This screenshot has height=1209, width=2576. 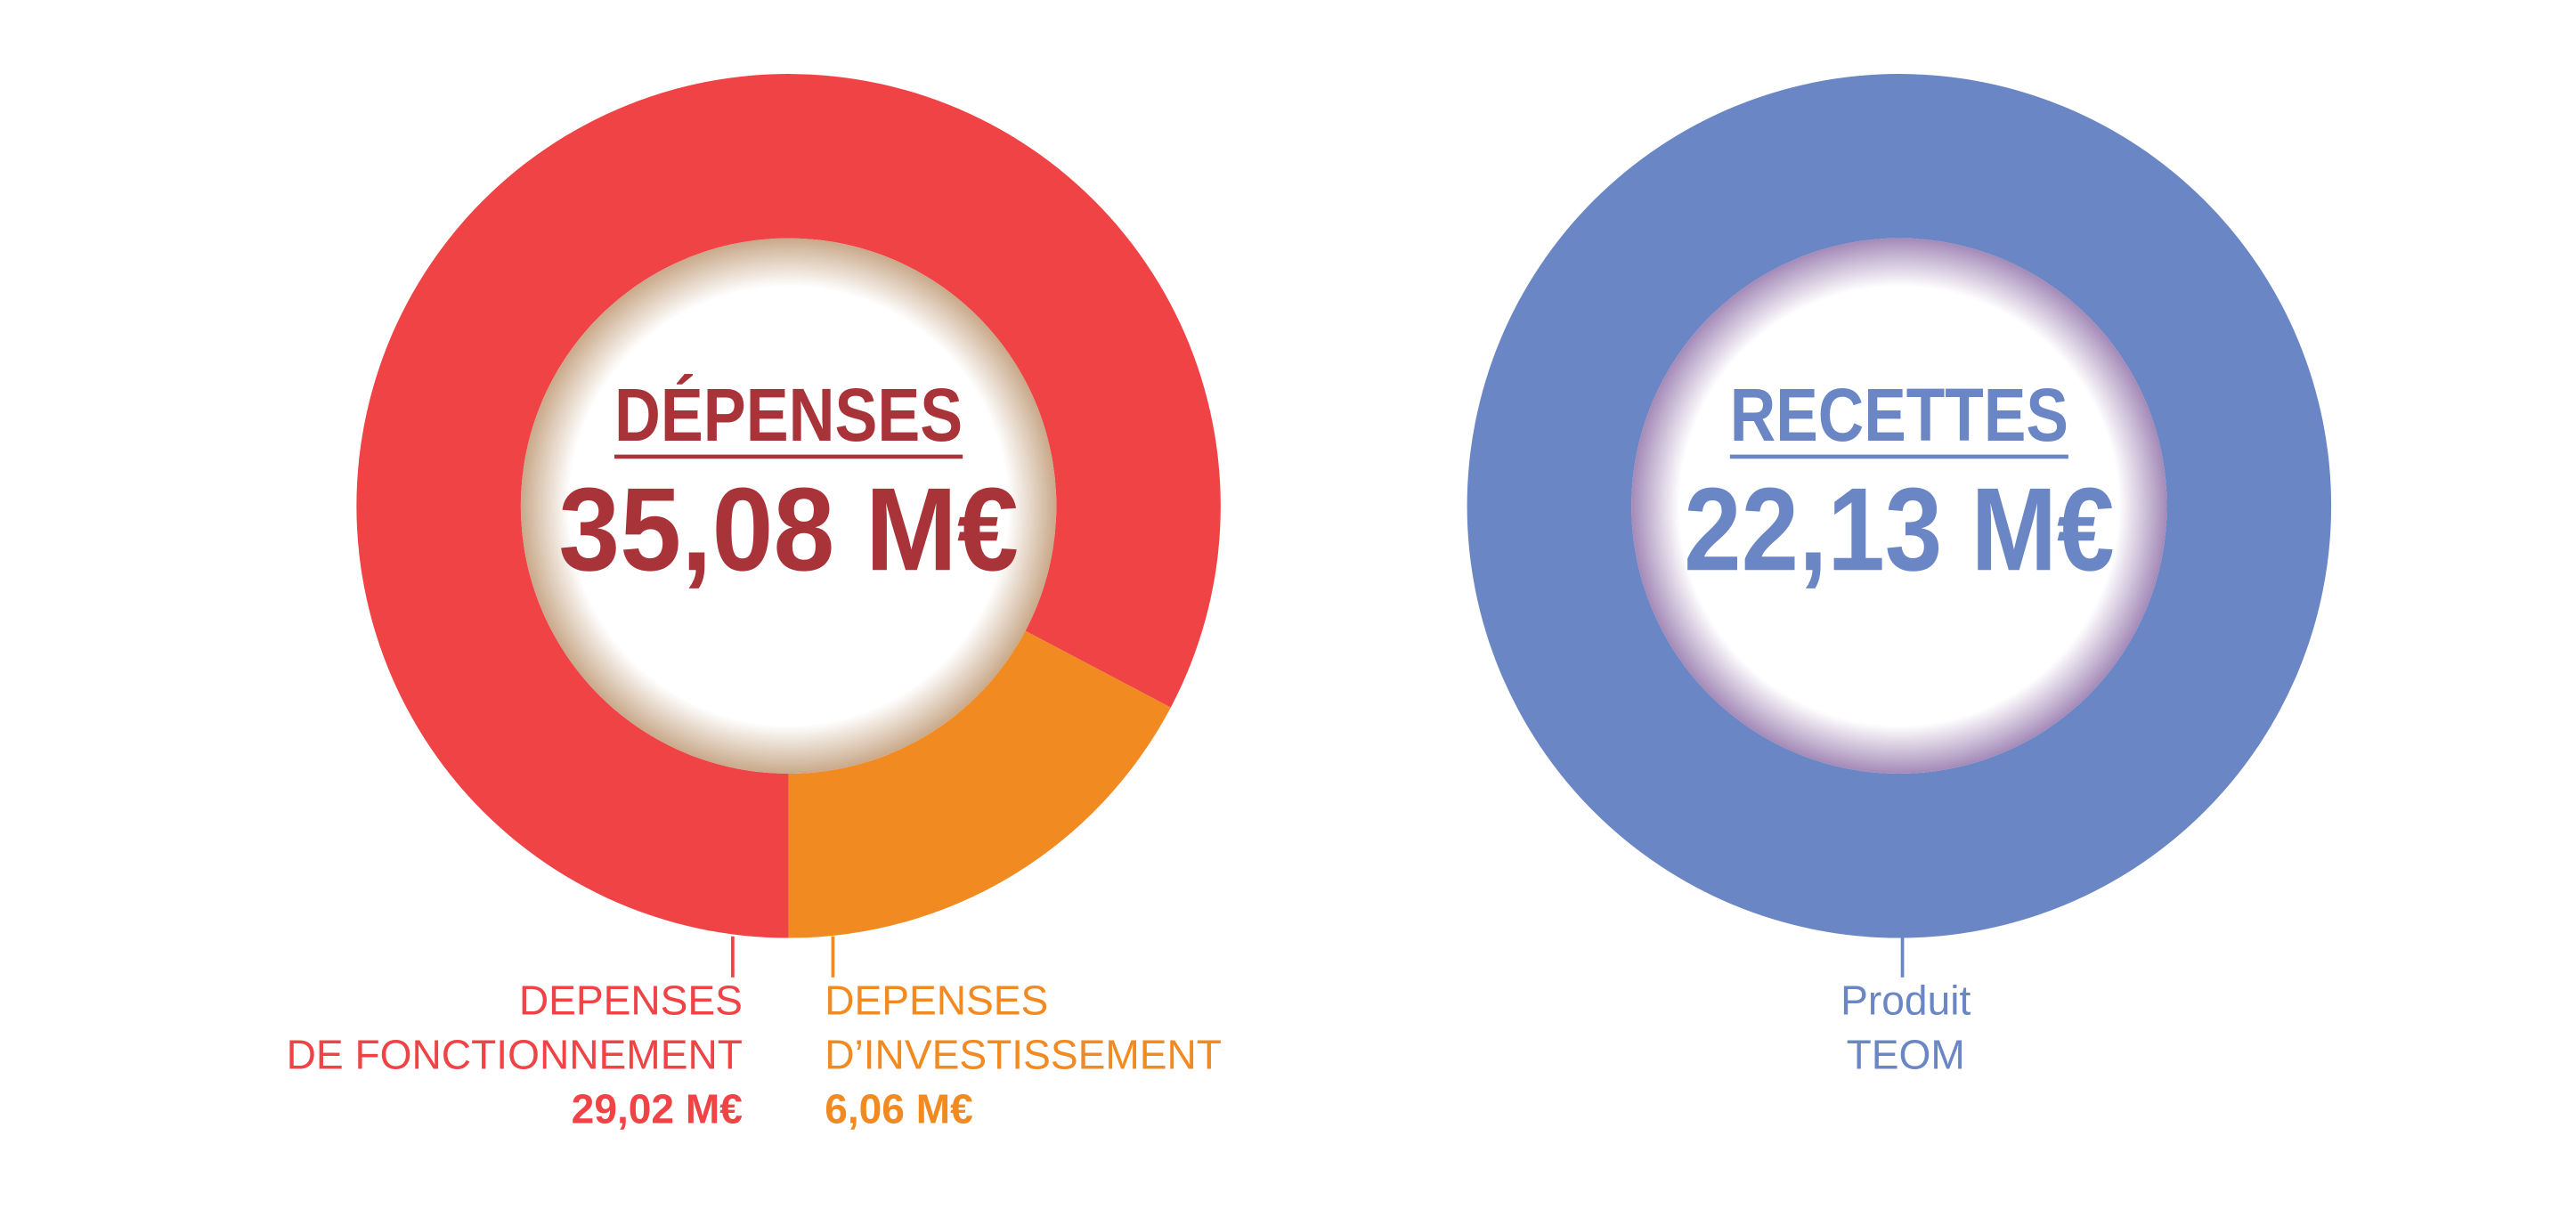 I want to click on center-title: DÉPENSES, so click(x=788, y=414).